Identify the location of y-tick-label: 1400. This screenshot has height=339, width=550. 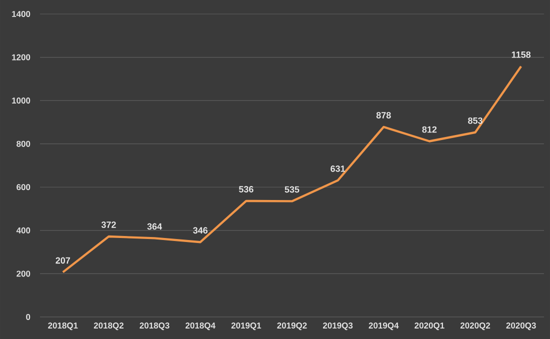
(21, 13).